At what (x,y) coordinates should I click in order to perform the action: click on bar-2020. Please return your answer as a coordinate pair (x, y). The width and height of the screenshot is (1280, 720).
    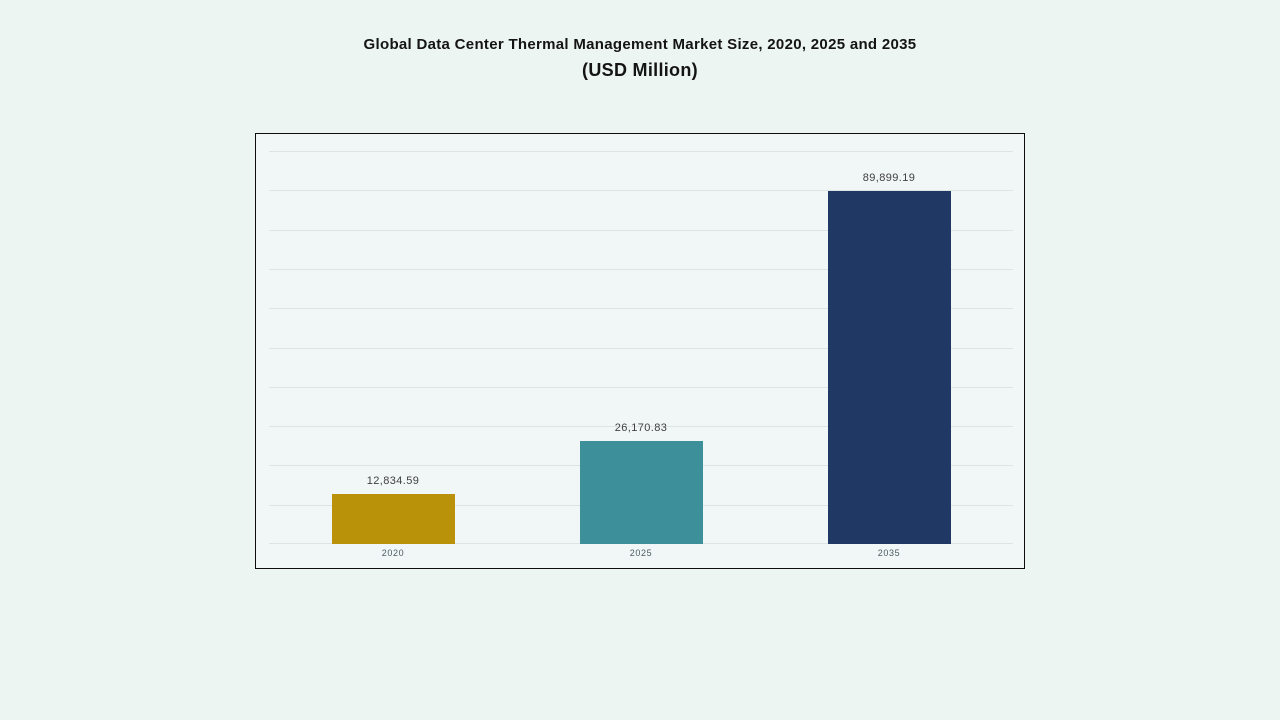
    Looking at the image, I should click on (393, 518).